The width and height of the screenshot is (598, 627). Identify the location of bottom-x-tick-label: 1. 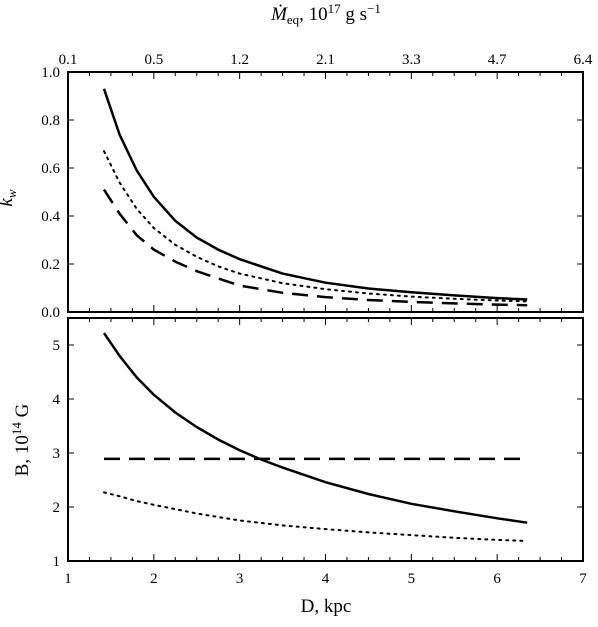
(68, 579).